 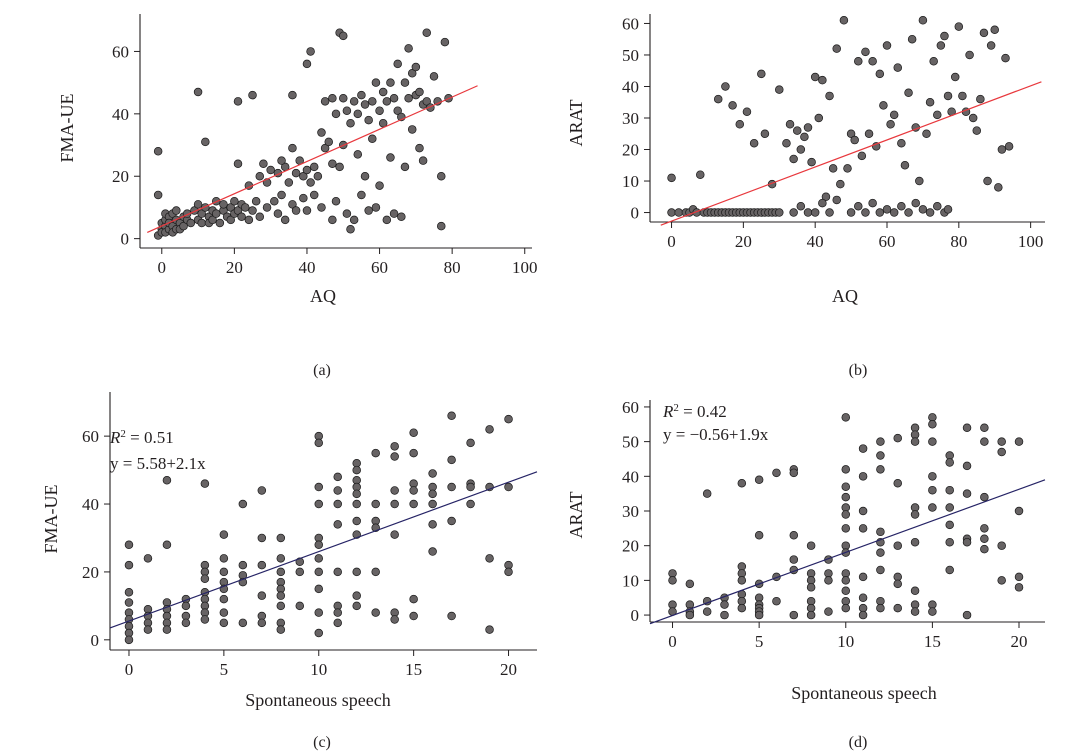 What do you see at coordinates (379, 267) in the screenshot?
I see `x-tick-label: 60` at bounding box center [379, 267].